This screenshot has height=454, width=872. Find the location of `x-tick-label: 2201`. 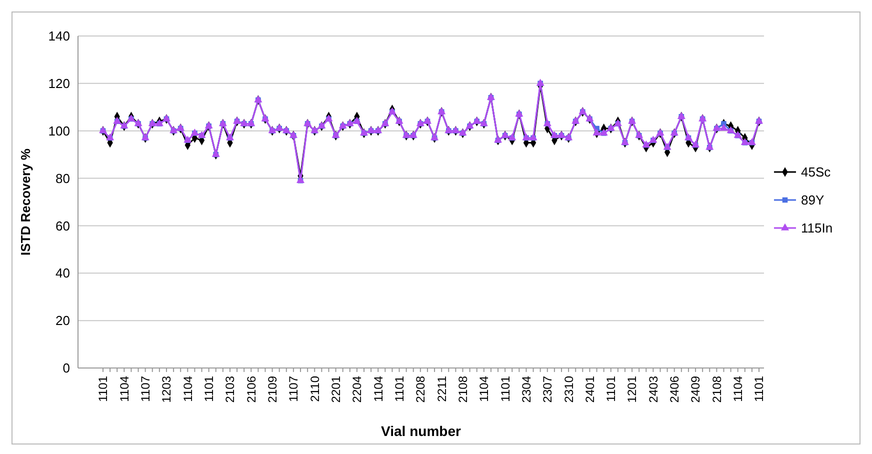

x-tick-label: 2201 is located at coordinates (335, 389).